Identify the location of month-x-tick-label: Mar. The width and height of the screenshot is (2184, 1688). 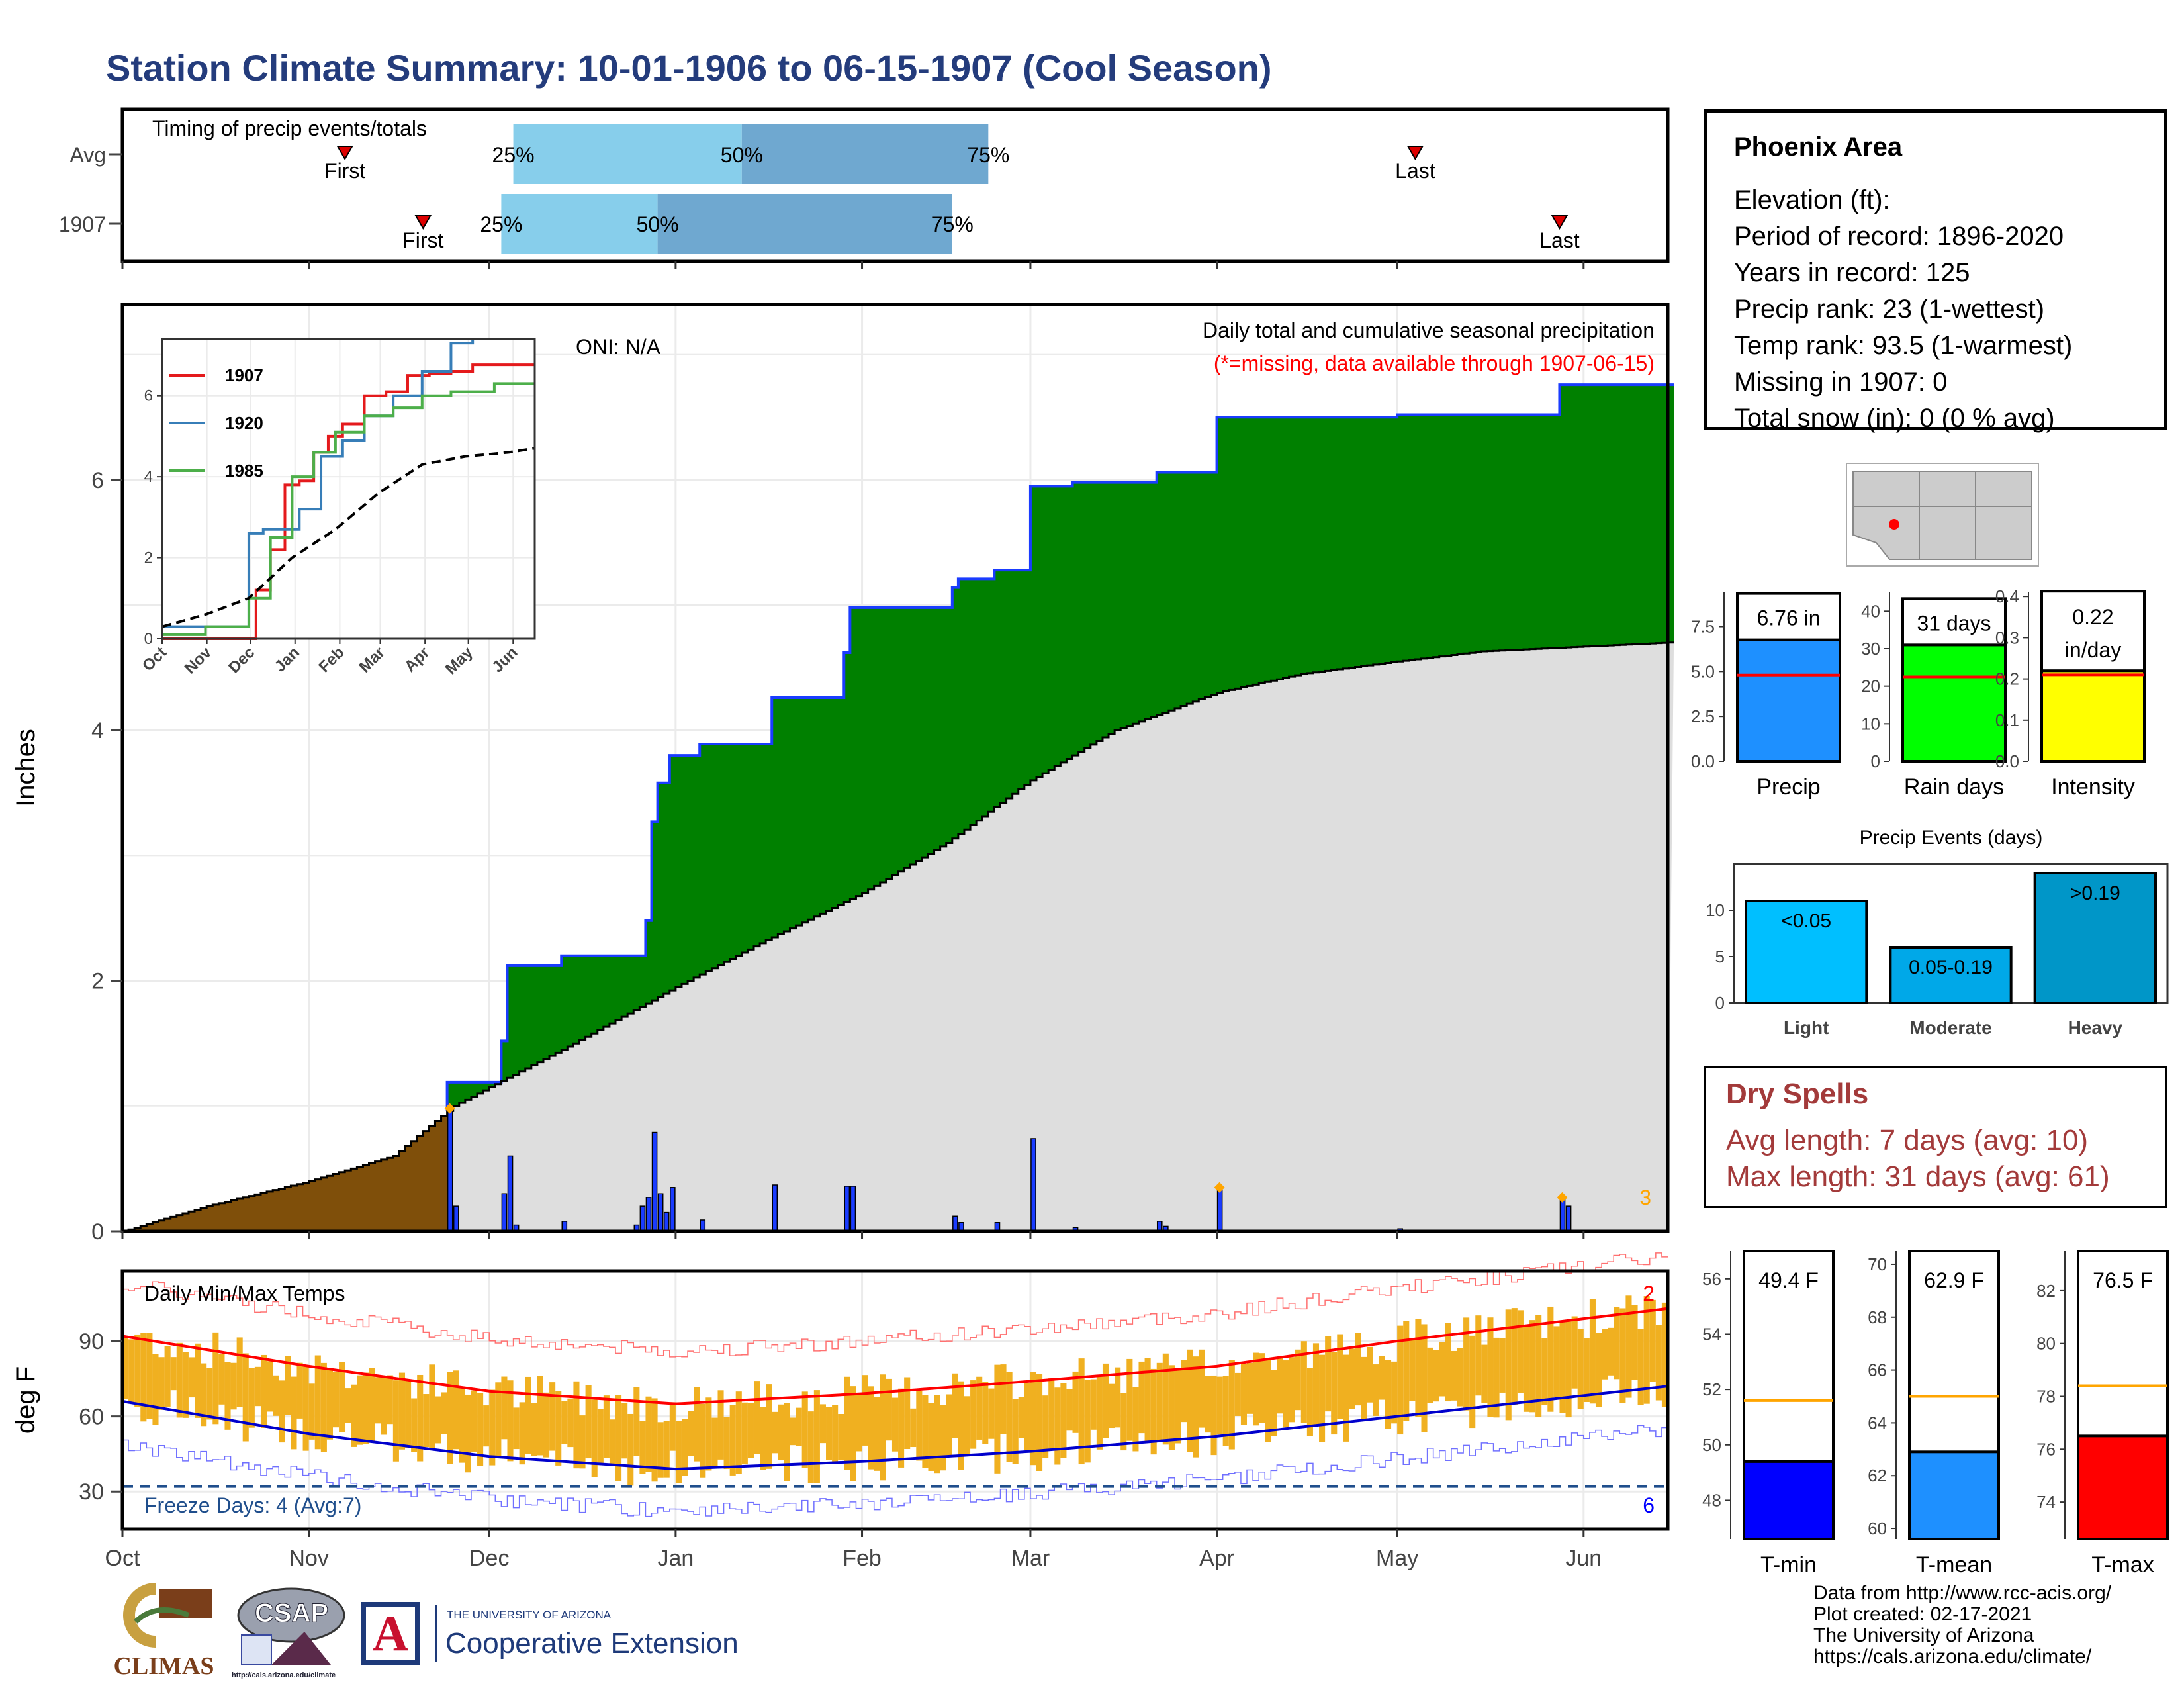
(1030, 1558).